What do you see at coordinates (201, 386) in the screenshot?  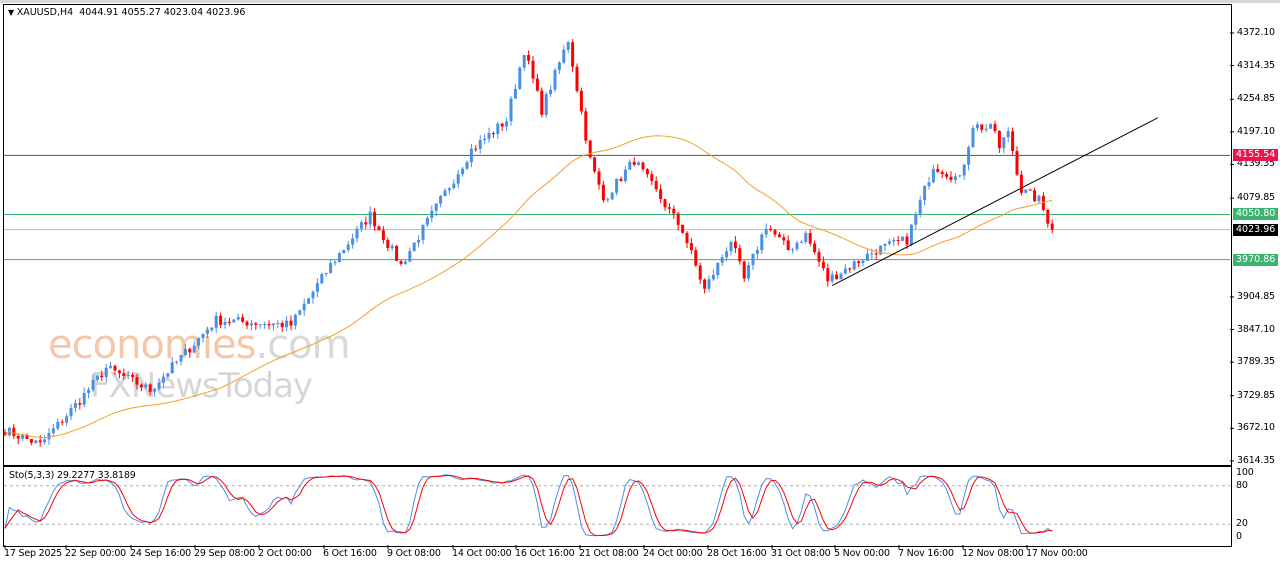 I see `watermark-fxnewstoday-logo: FXNewsToday` at bounding box center [201, 386].